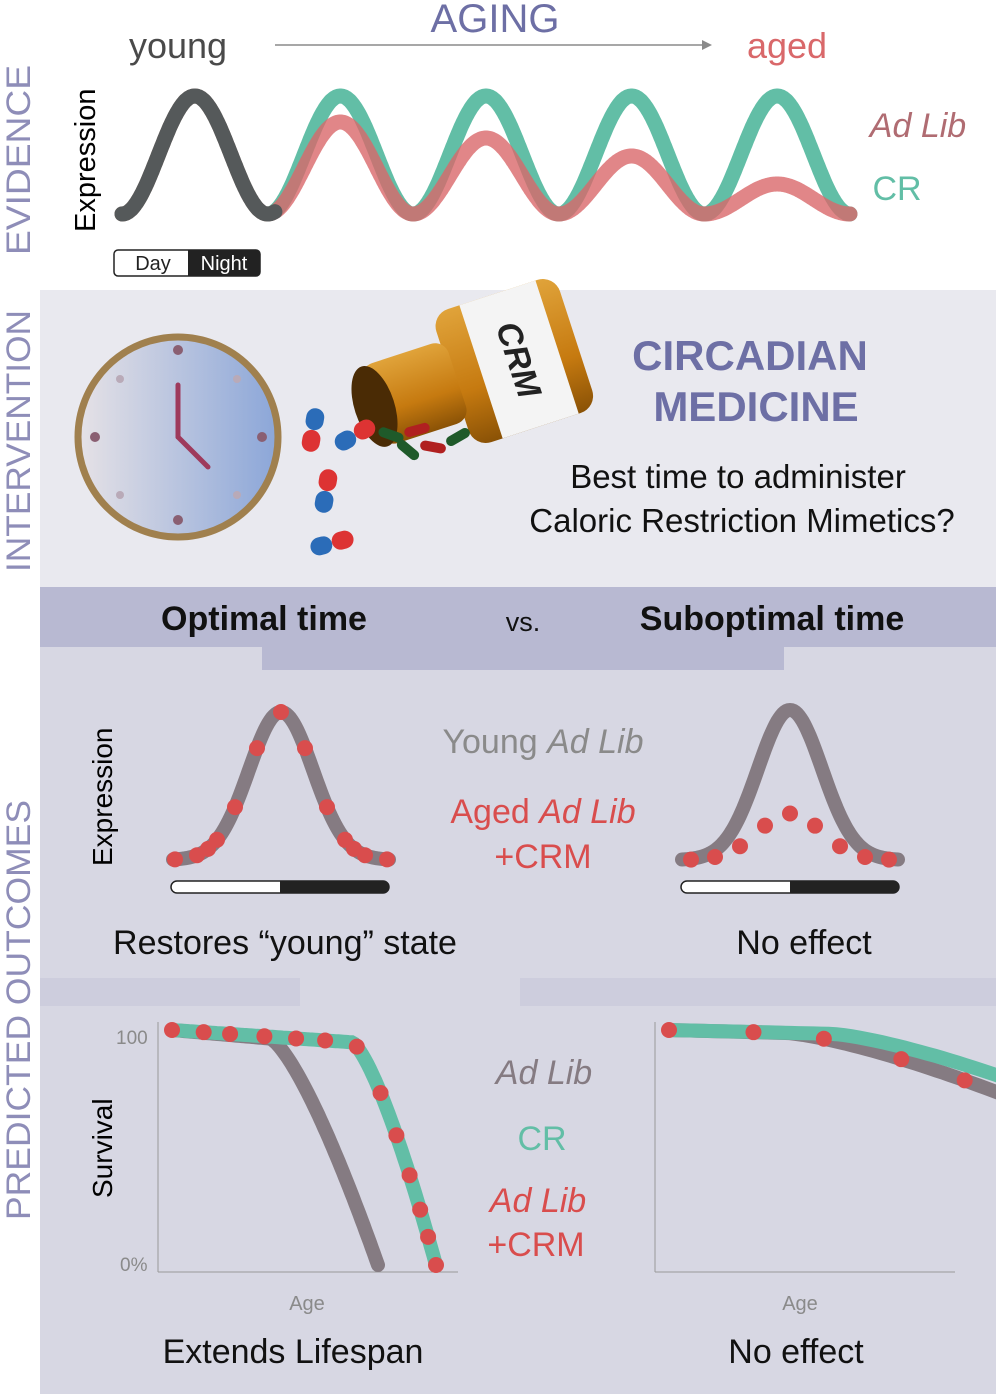 This screenshot has width=996, height=1394. I want to click on optimal-arrow-shade, so click(170, 992).